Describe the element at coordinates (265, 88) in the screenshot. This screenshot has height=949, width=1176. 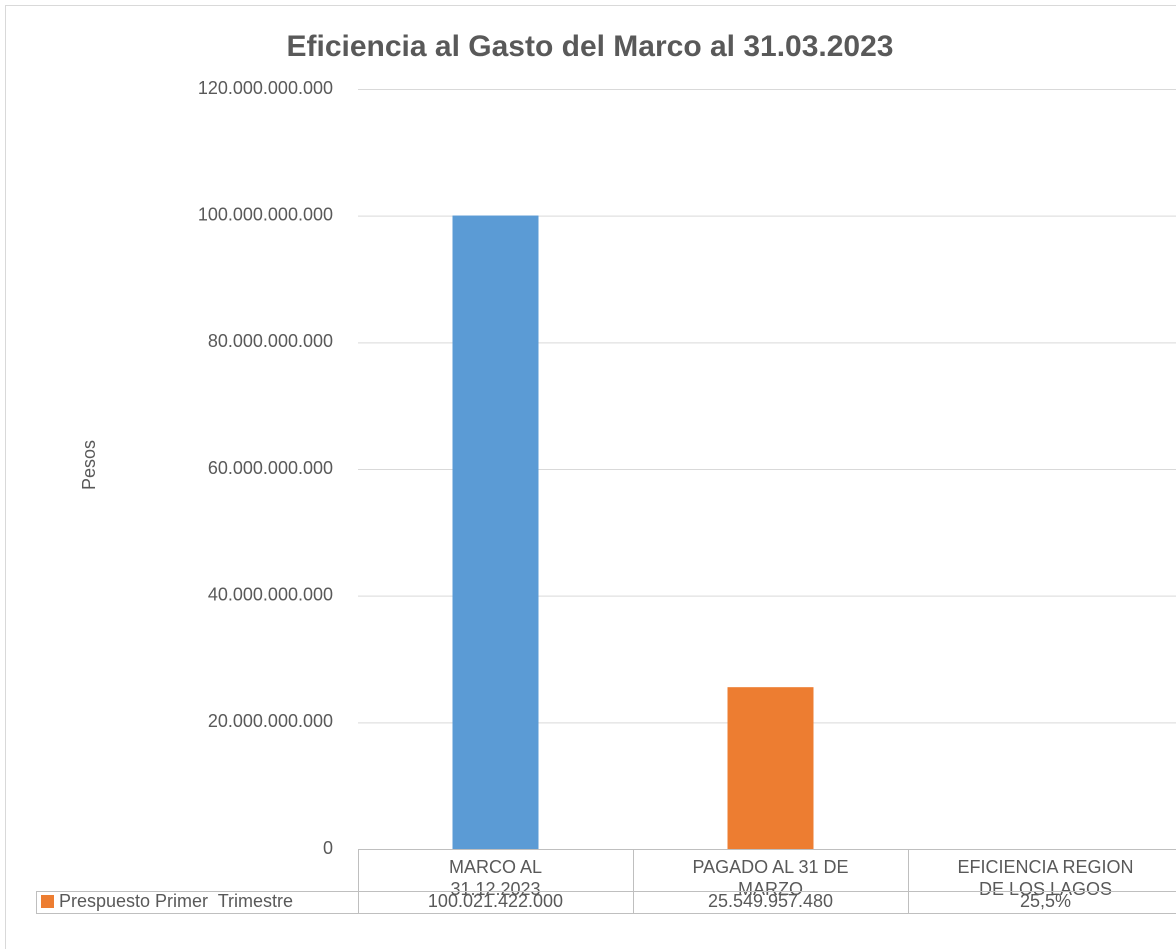
I see `y-tick-label: 120.000.000.000` at that location.